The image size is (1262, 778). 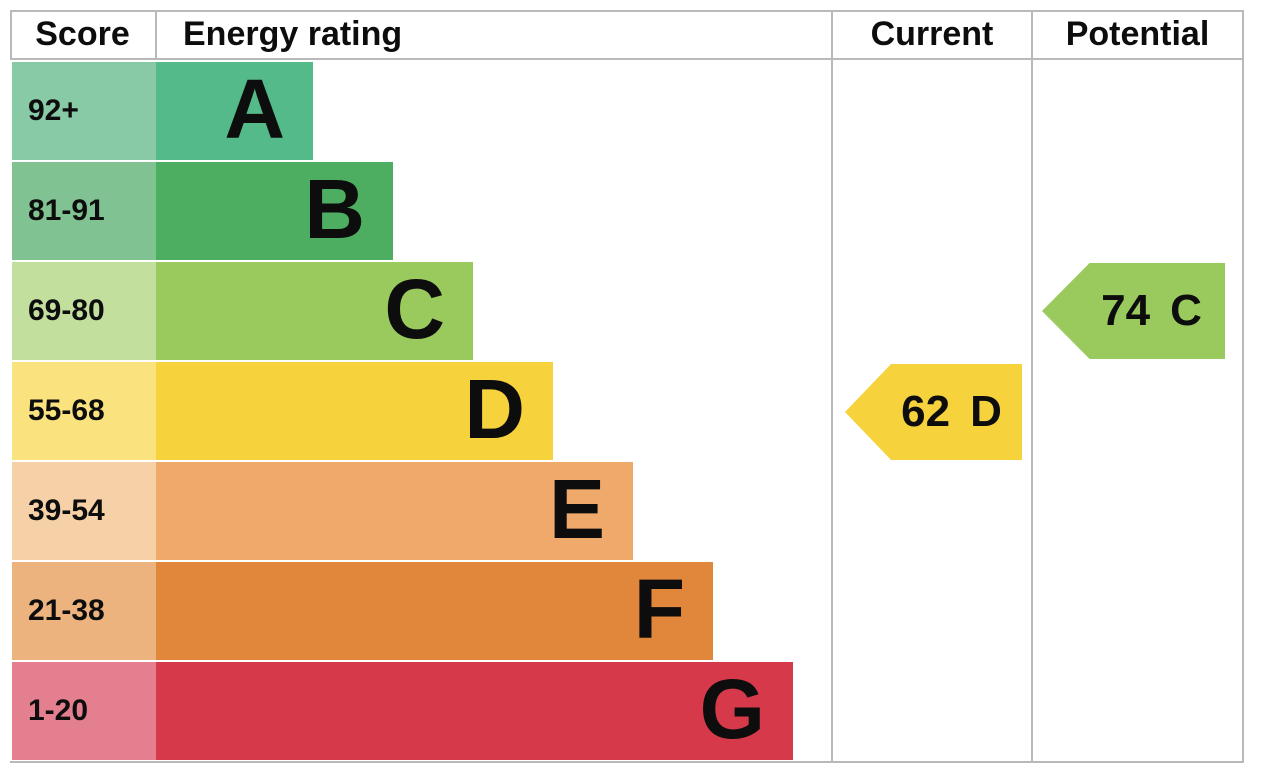 I want to click on current-rating-band: D, so click(x=986, y=411).